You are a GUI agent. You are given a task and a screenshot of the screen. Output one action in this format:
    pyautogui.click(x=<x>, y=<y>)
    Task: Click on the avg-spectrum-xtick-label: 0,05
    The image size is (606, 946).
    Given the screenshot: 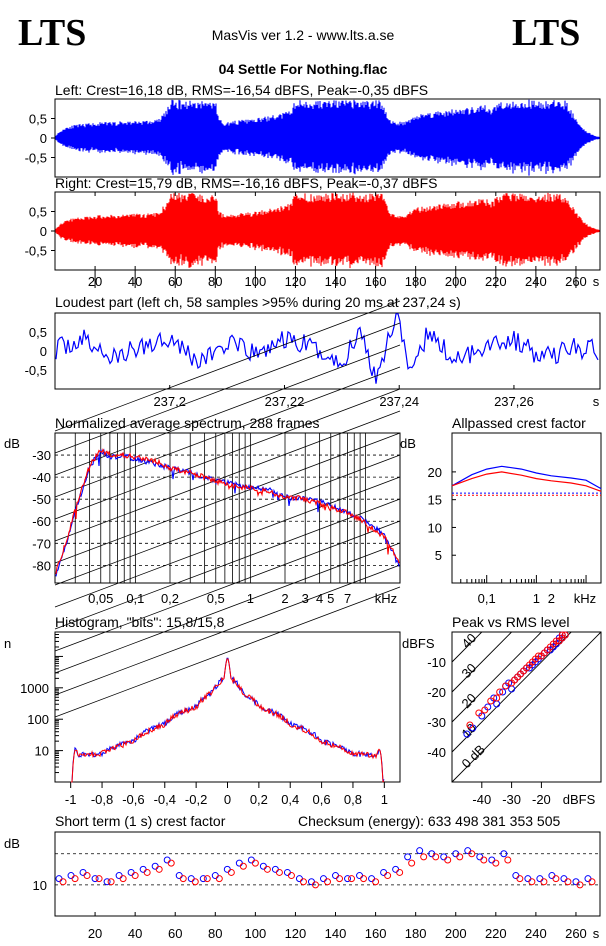 What is the action you would take?
    pyautogui.click(x=100, y=598)
    